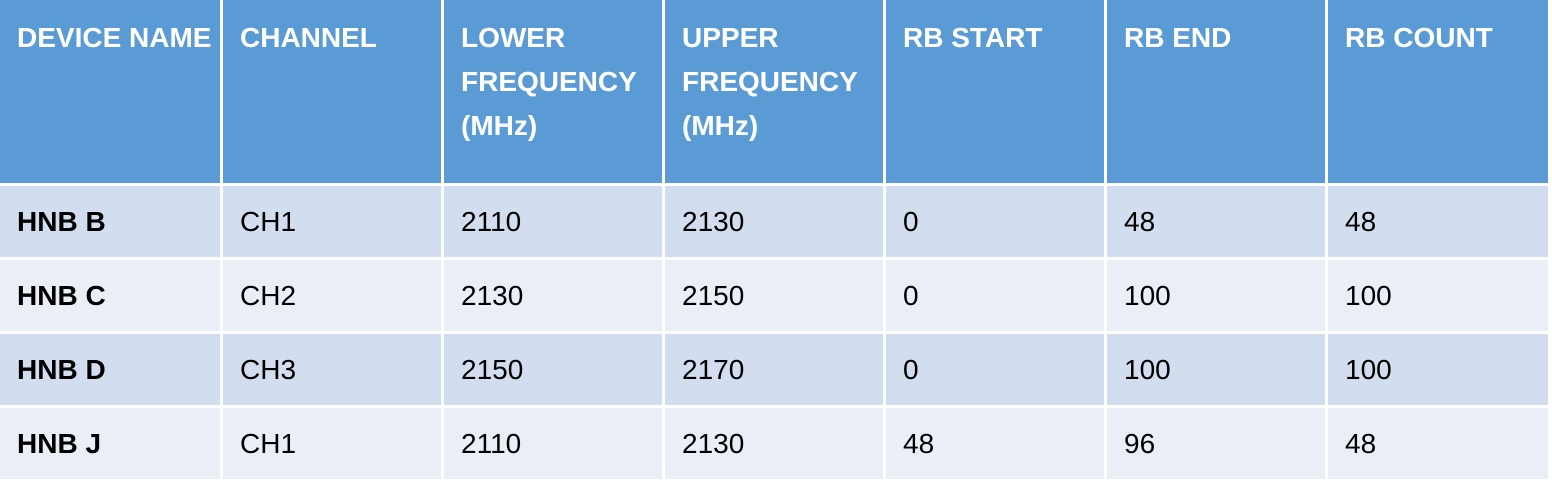 The width and height of the screenshot is (1552, 482). I want to click on device-name-cell: HNB D, so click(110, 369).